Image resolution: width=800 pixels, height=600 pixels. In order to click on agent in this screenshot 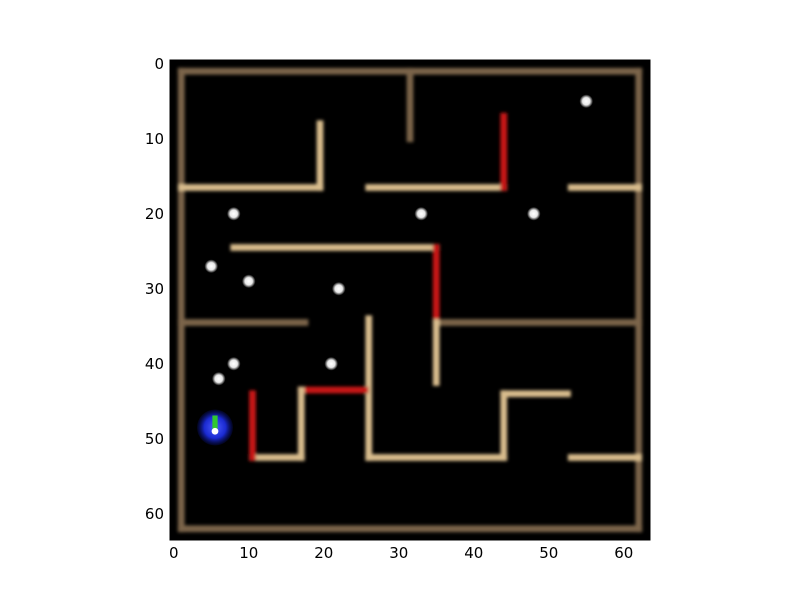, I will do `click(215, 427)`.